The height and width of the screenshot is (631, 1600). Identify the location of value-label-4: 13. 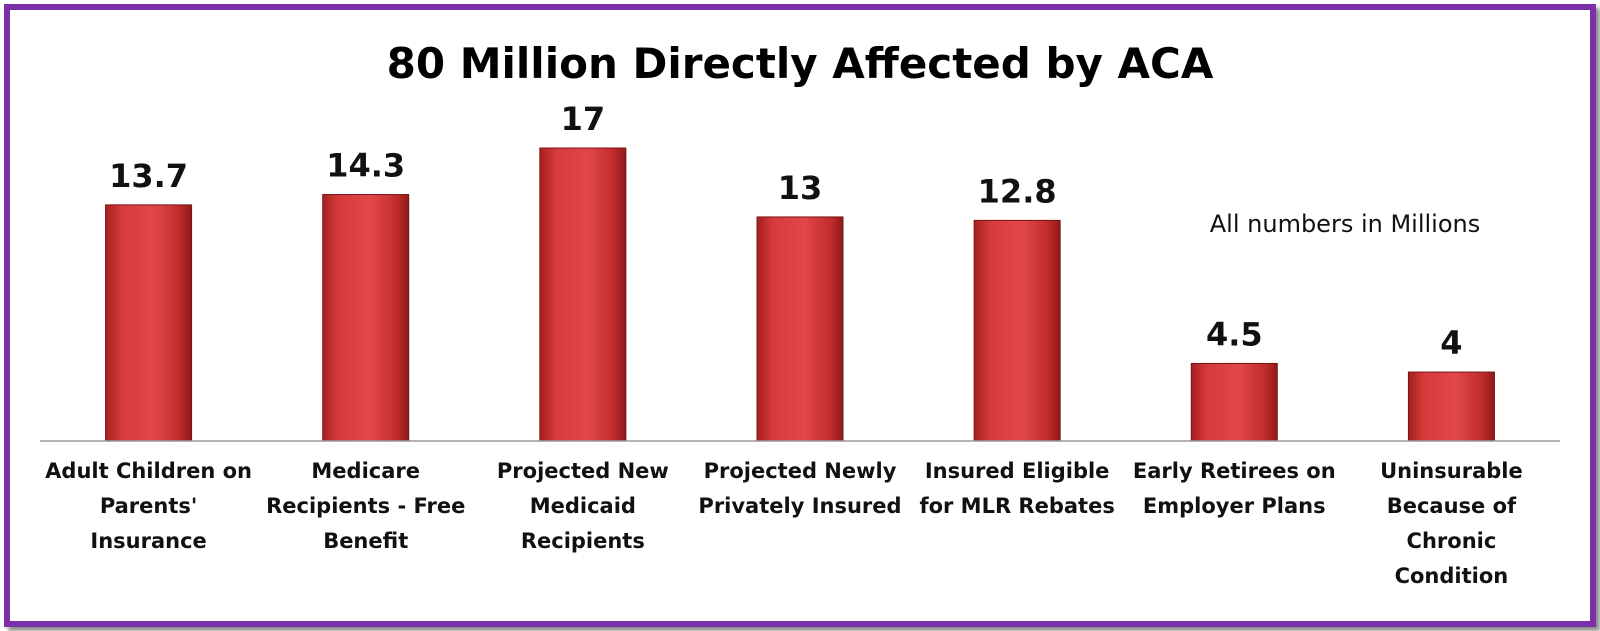
(800, 188).